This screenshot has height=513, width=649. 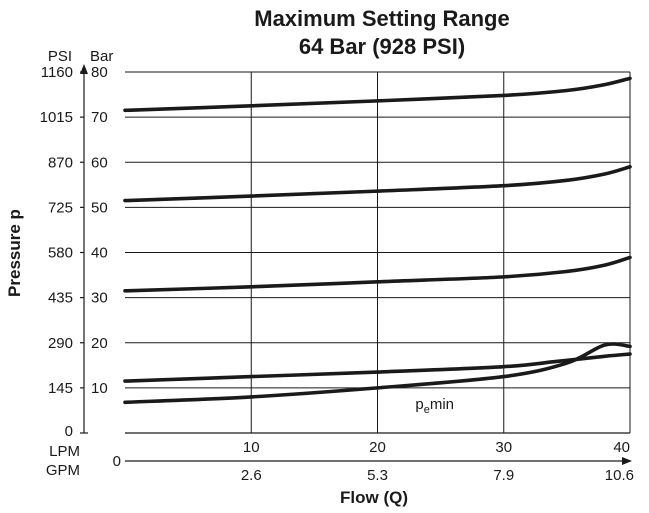 I want to click on y-tick-psi: 0, so click(x=69, y=431).